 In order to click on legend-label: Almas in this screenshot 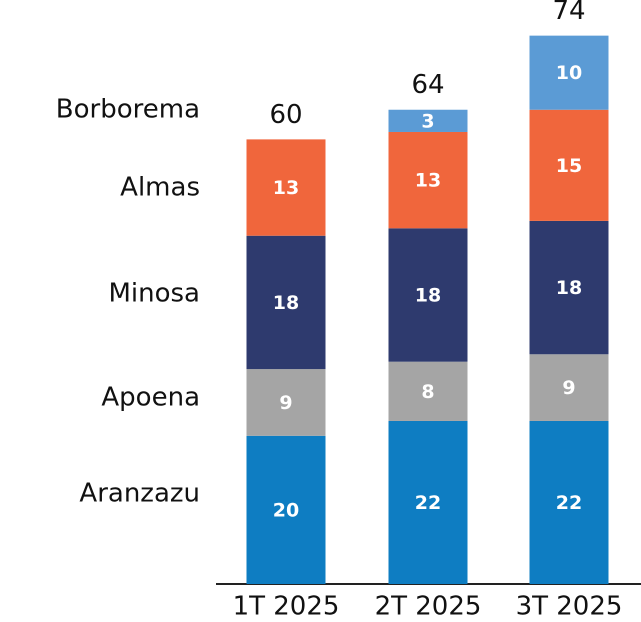, I will do `click(160, 188)`.